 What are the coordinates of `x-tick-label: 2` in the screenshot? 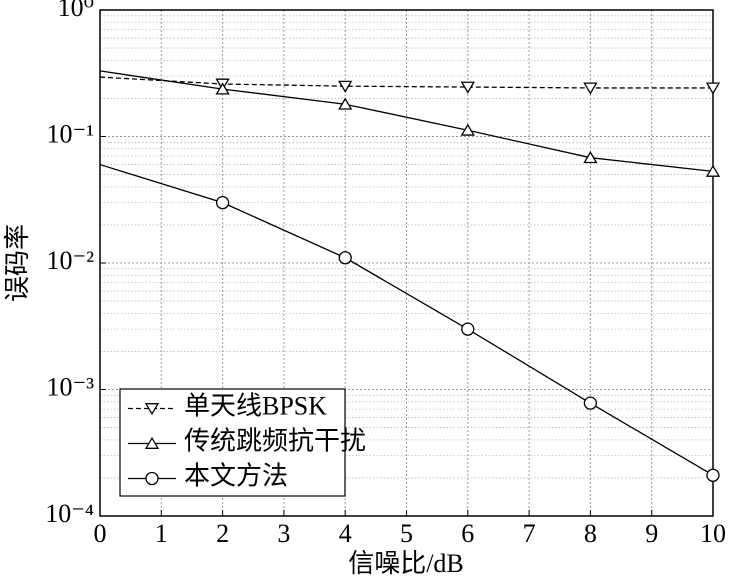 It's located at (222, 533).